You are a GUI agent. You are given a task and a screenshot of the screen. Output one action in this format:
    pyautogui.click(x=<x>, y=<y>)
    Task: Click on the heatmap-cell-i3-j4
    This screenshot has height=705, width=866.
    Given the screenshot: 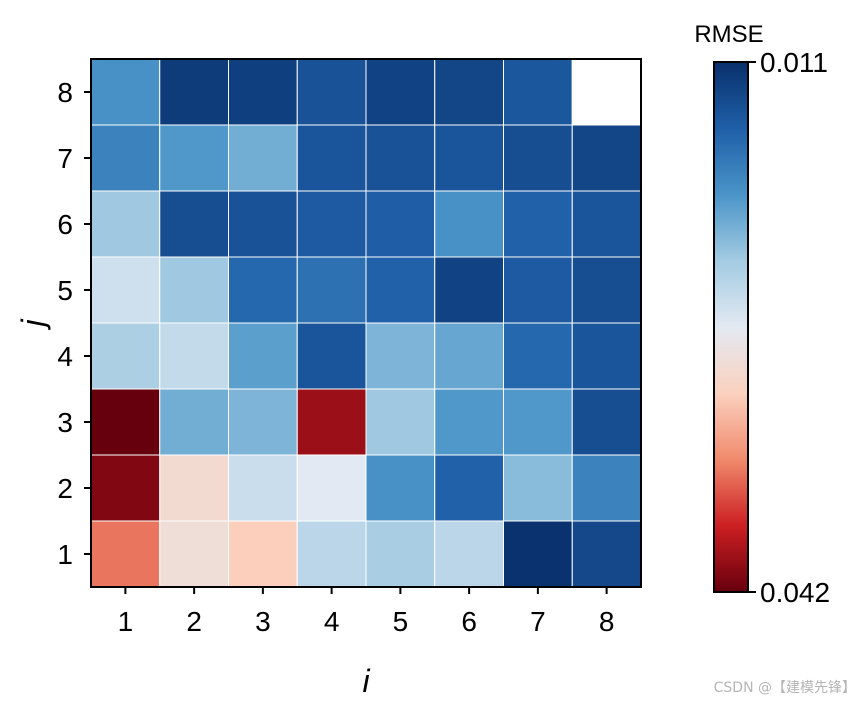 What is the action you would take?
    pyautogui.click(x=263, y=356)
    